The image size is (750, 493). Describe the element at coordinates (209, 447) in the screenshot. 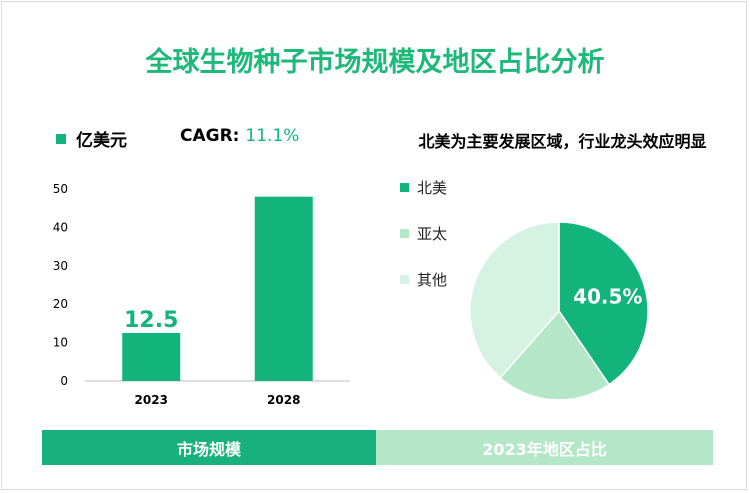

I see `bottom-bar-market-size: 市场规模` at that location.